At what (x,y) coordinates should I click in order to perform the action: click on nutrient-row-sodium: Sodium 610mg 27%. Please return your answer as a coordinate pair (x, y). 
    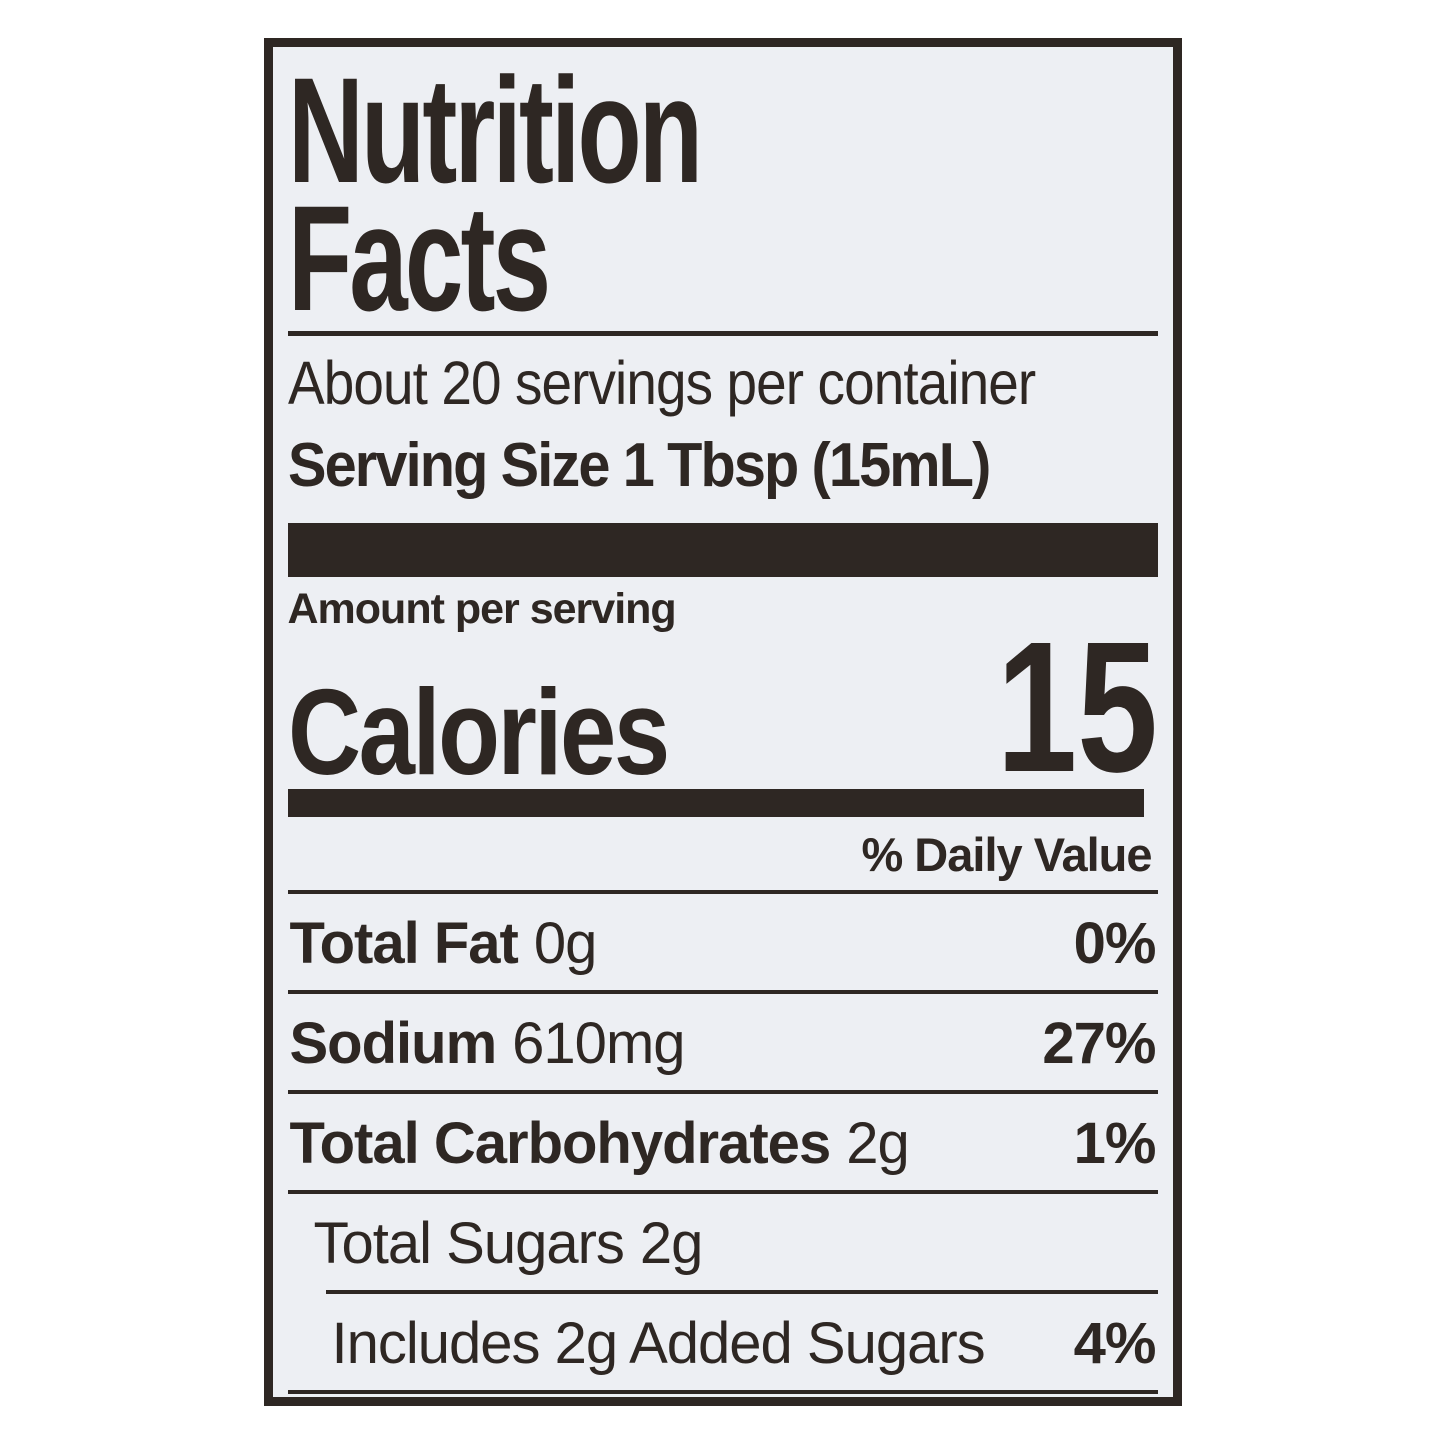
    Looking at the image, I should click on (723, 1042).